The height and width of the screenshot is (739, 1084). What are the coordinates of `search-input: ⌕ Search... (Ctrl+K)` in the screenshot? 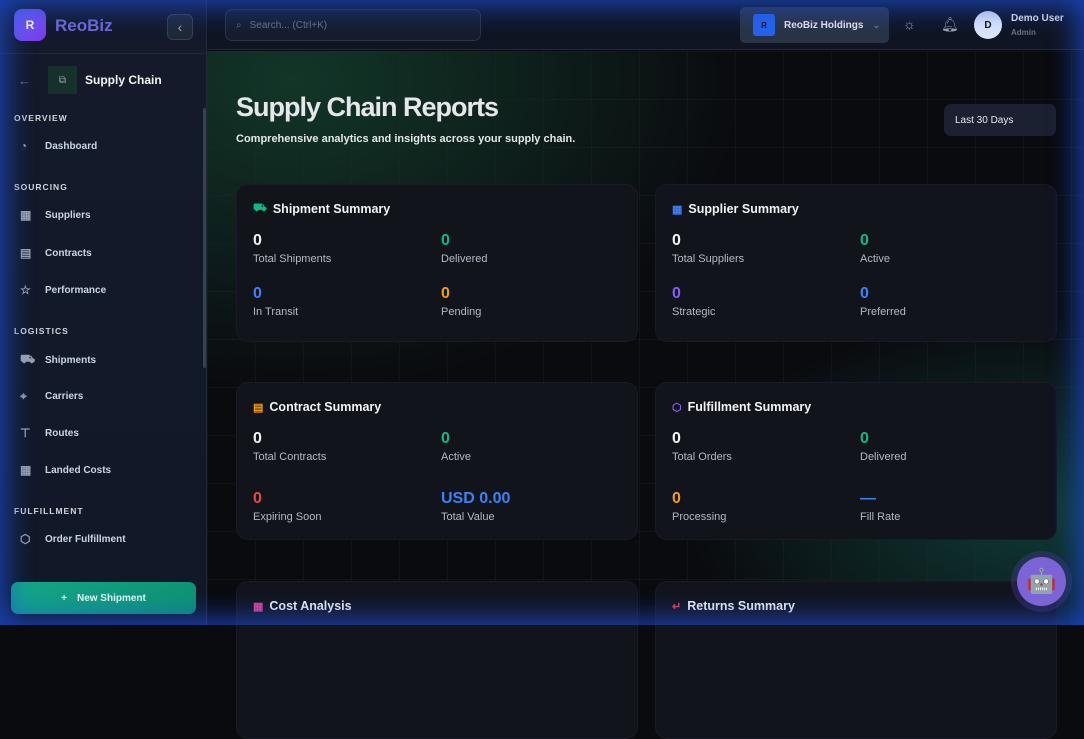 It's located at (353, 25).